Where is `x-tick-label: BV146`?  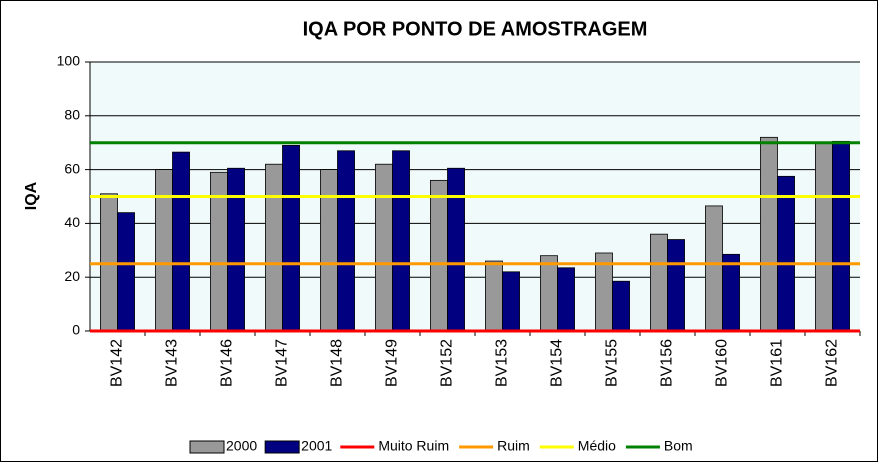 x-tick-label: BV146 is located at coordinates (227, 363).